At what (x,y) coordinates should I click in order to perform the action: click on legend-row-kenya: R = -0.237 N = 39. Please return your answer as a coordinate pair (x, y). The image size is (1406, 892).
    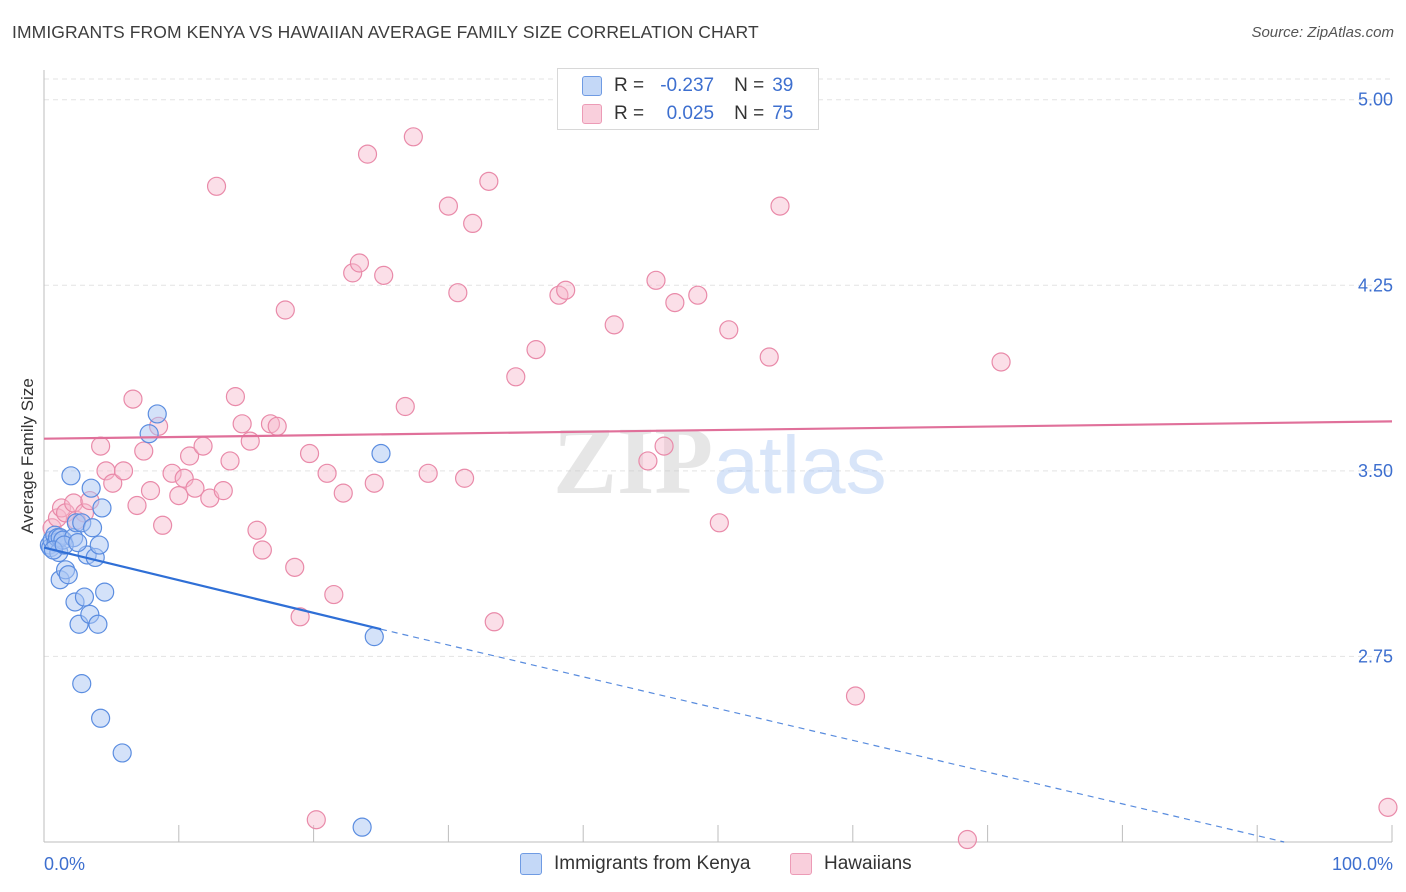
    Looking at the image, I should click on (687, 86).